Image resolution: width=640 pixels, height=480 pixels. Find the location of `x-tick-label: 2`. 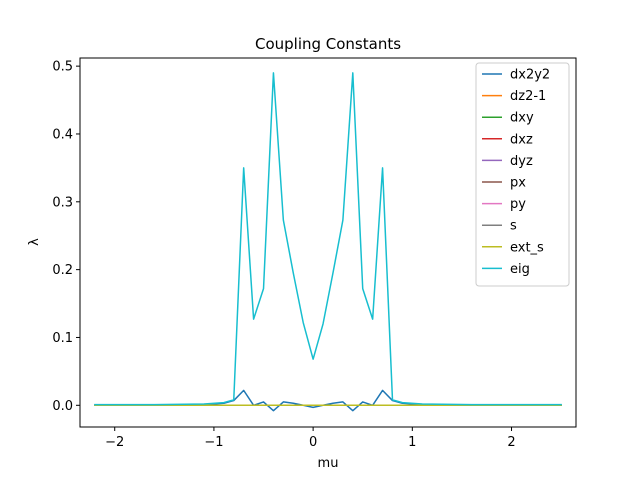

x-tick-label: 2 is located at coordinates (511, 442).